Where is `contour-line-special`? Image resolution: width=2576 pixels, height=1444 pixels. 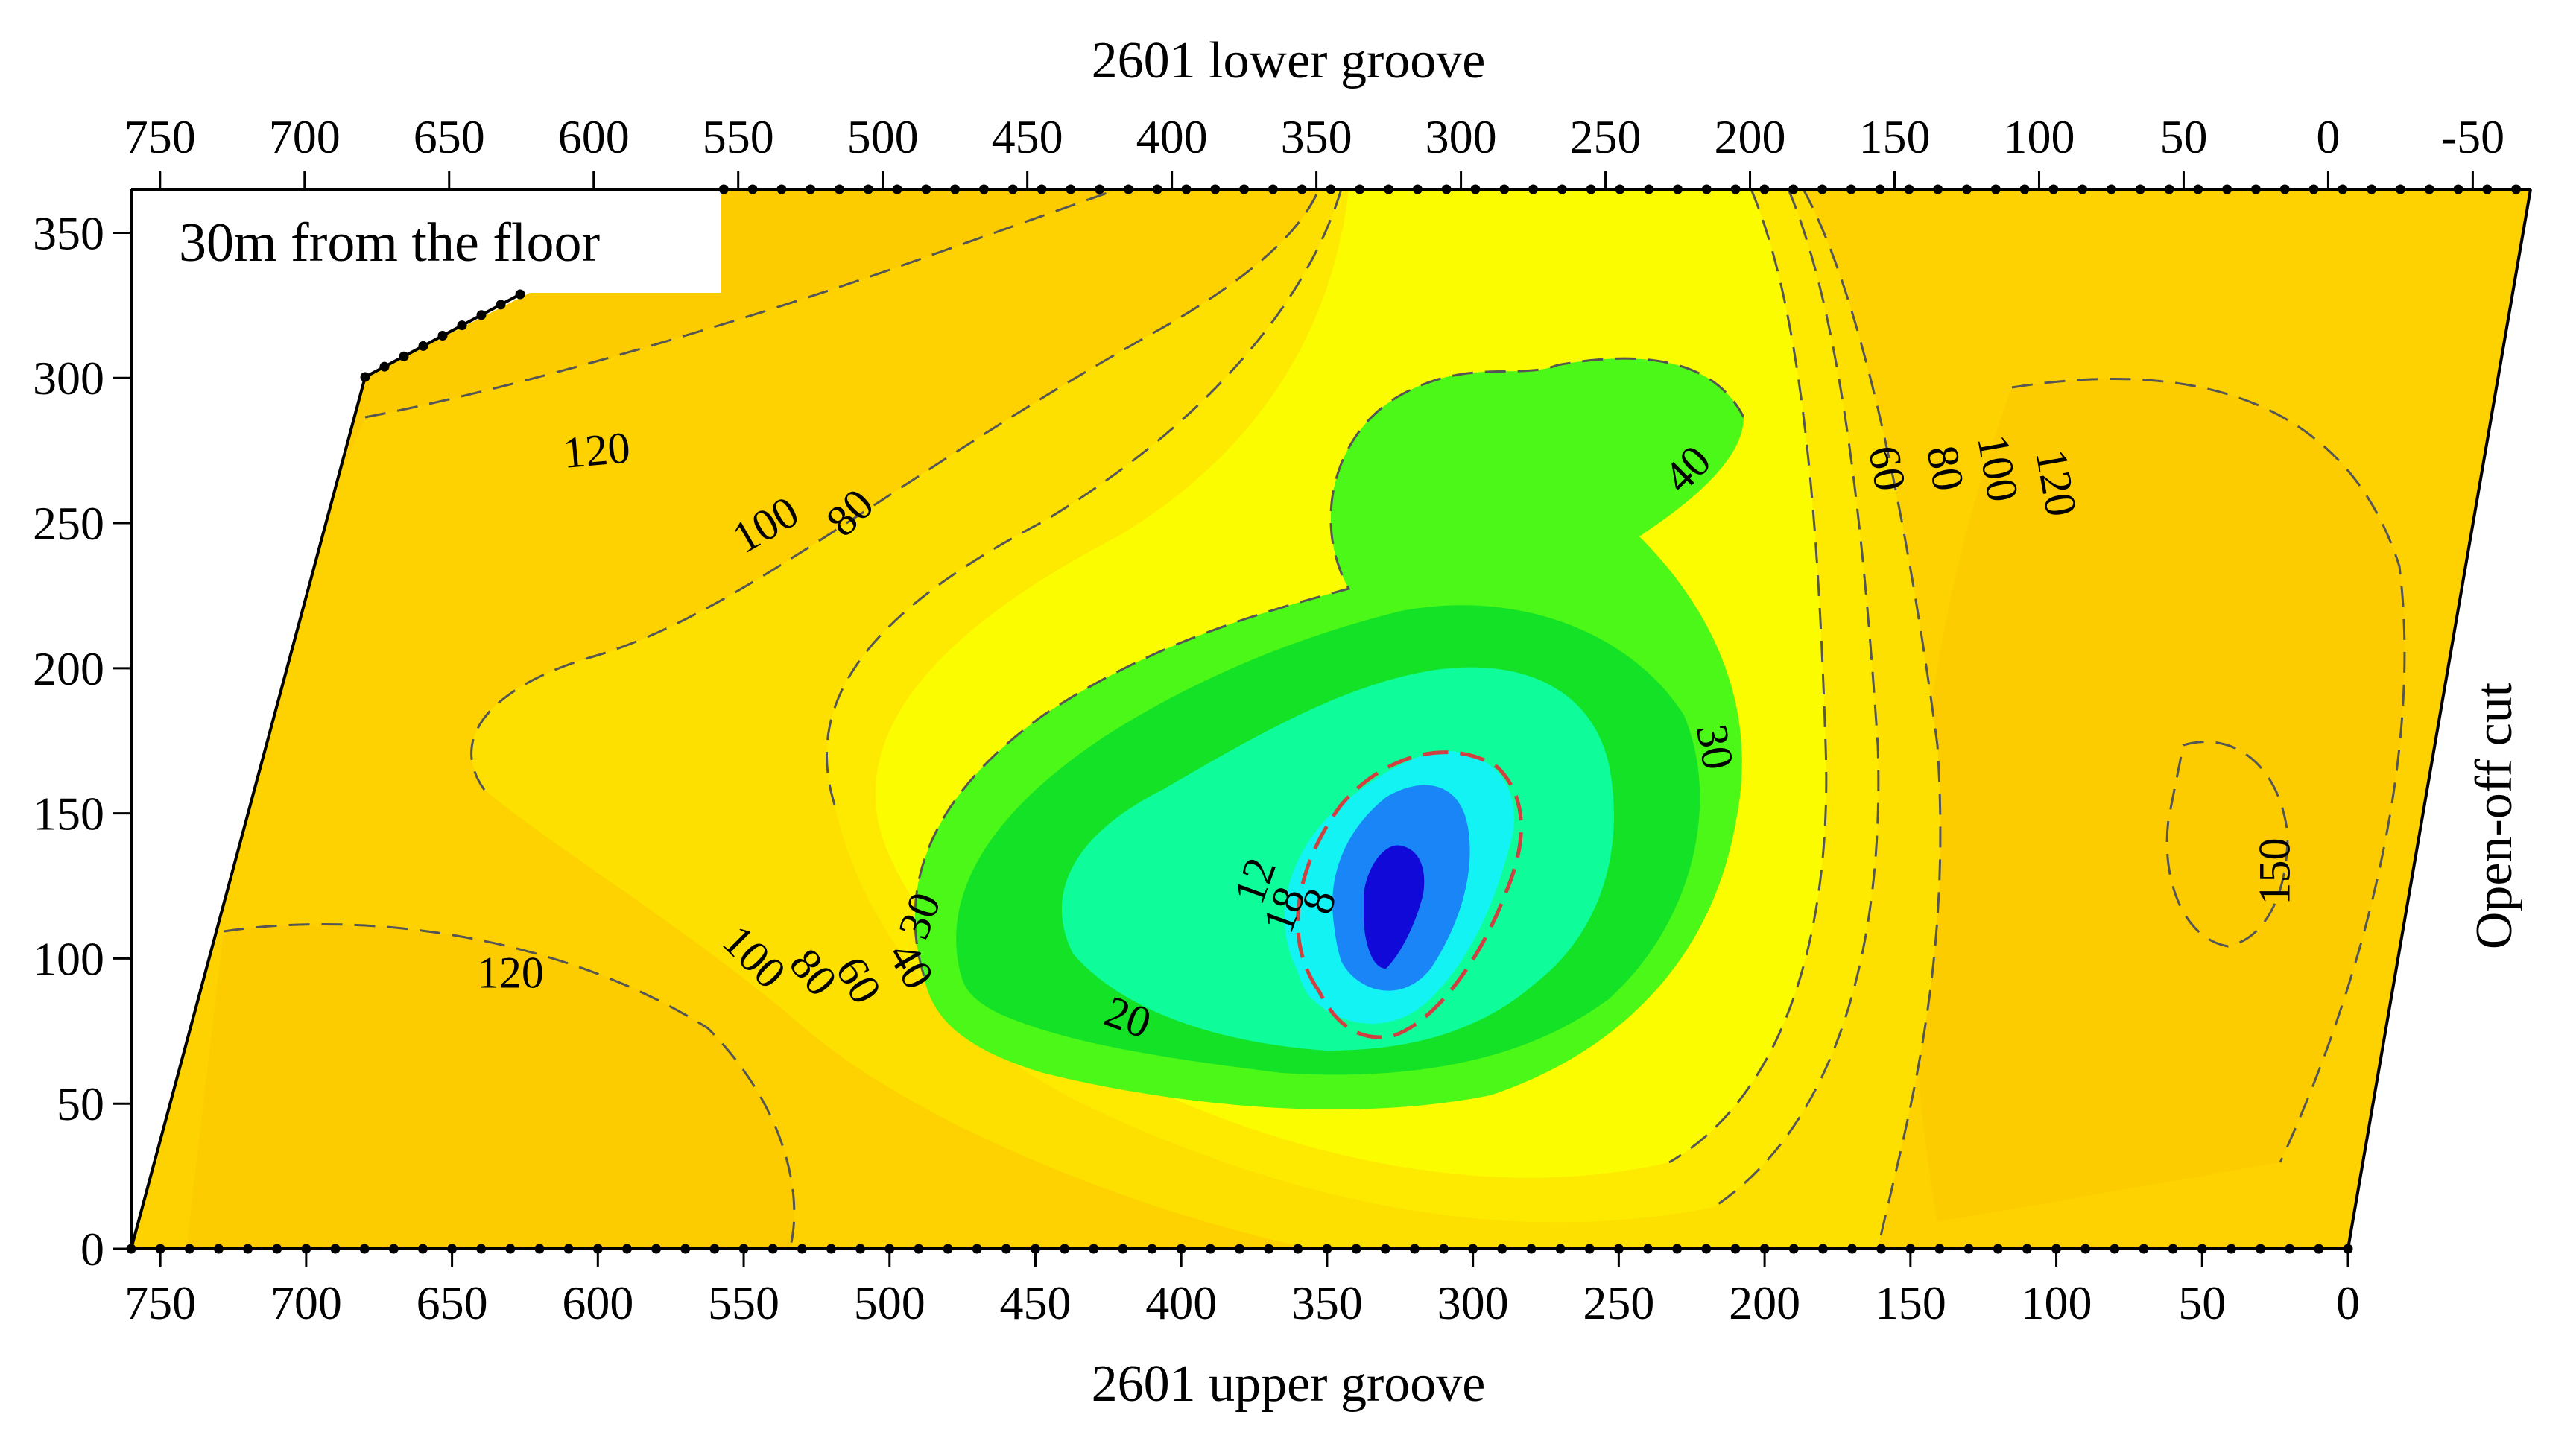 contour-line-special is located at coordinates (1409, 894).